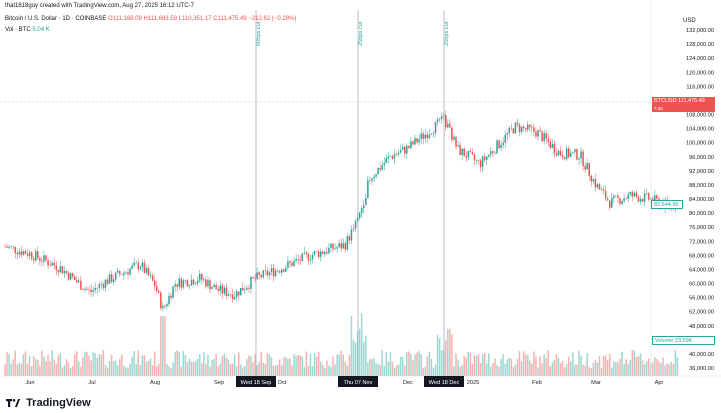 The width and height of the screenshot is (721, 413). Describe the element at coordinates (48, 403) in the screenshot. I see `tradingview-brand: TradingView` at that location.